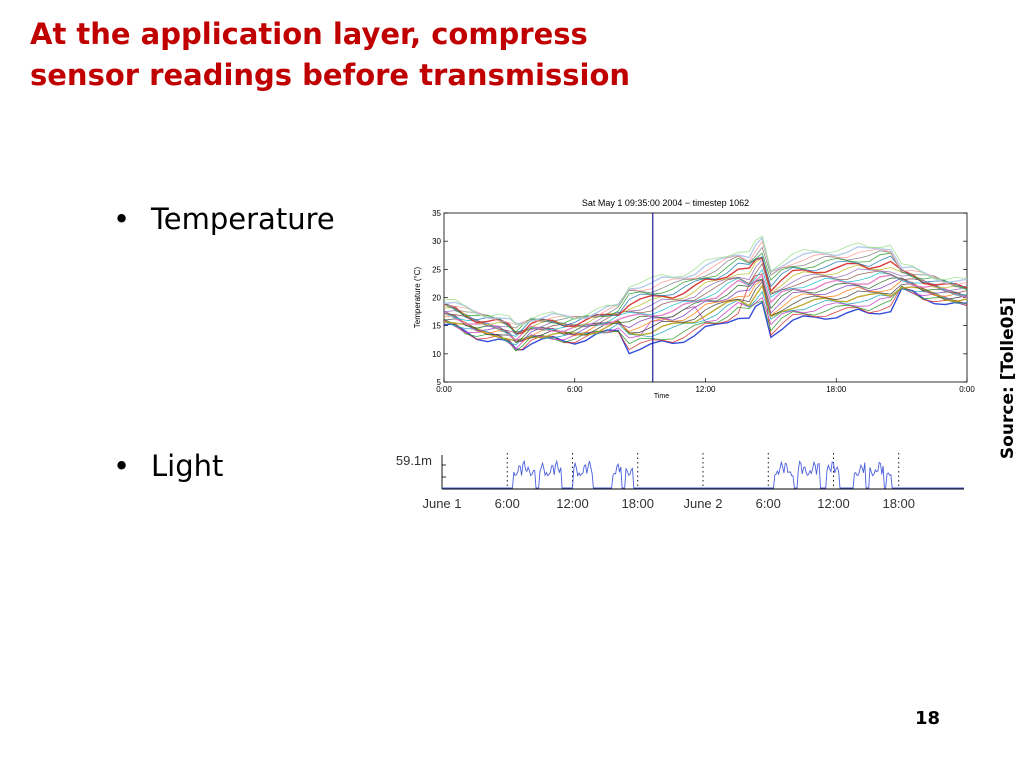 The width and height of the screenshot is (1024, 768). I want to click on light-x-tick-label: June 2, so click(702, 503).